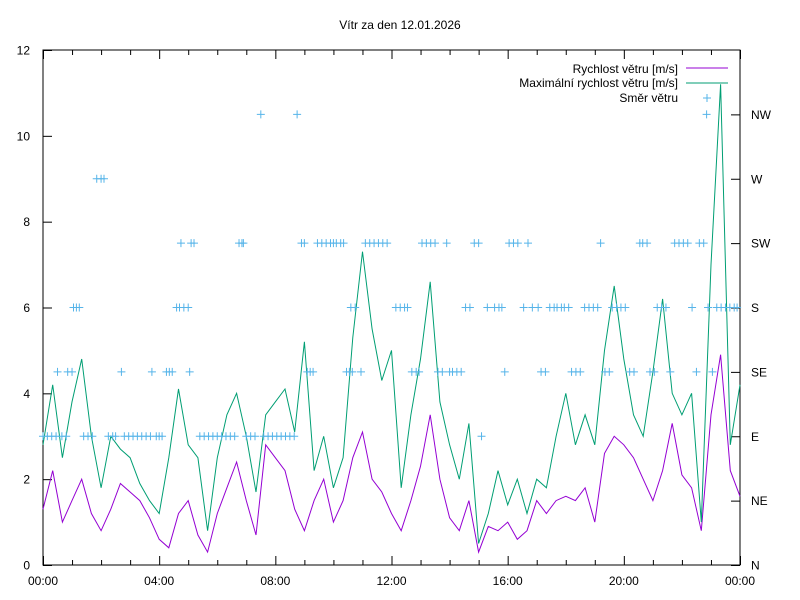  Describe the element at coordinates (34, 308) in the screenshot. I see `y-axis-left: 0 2 4 6 8 10 12` at that location.